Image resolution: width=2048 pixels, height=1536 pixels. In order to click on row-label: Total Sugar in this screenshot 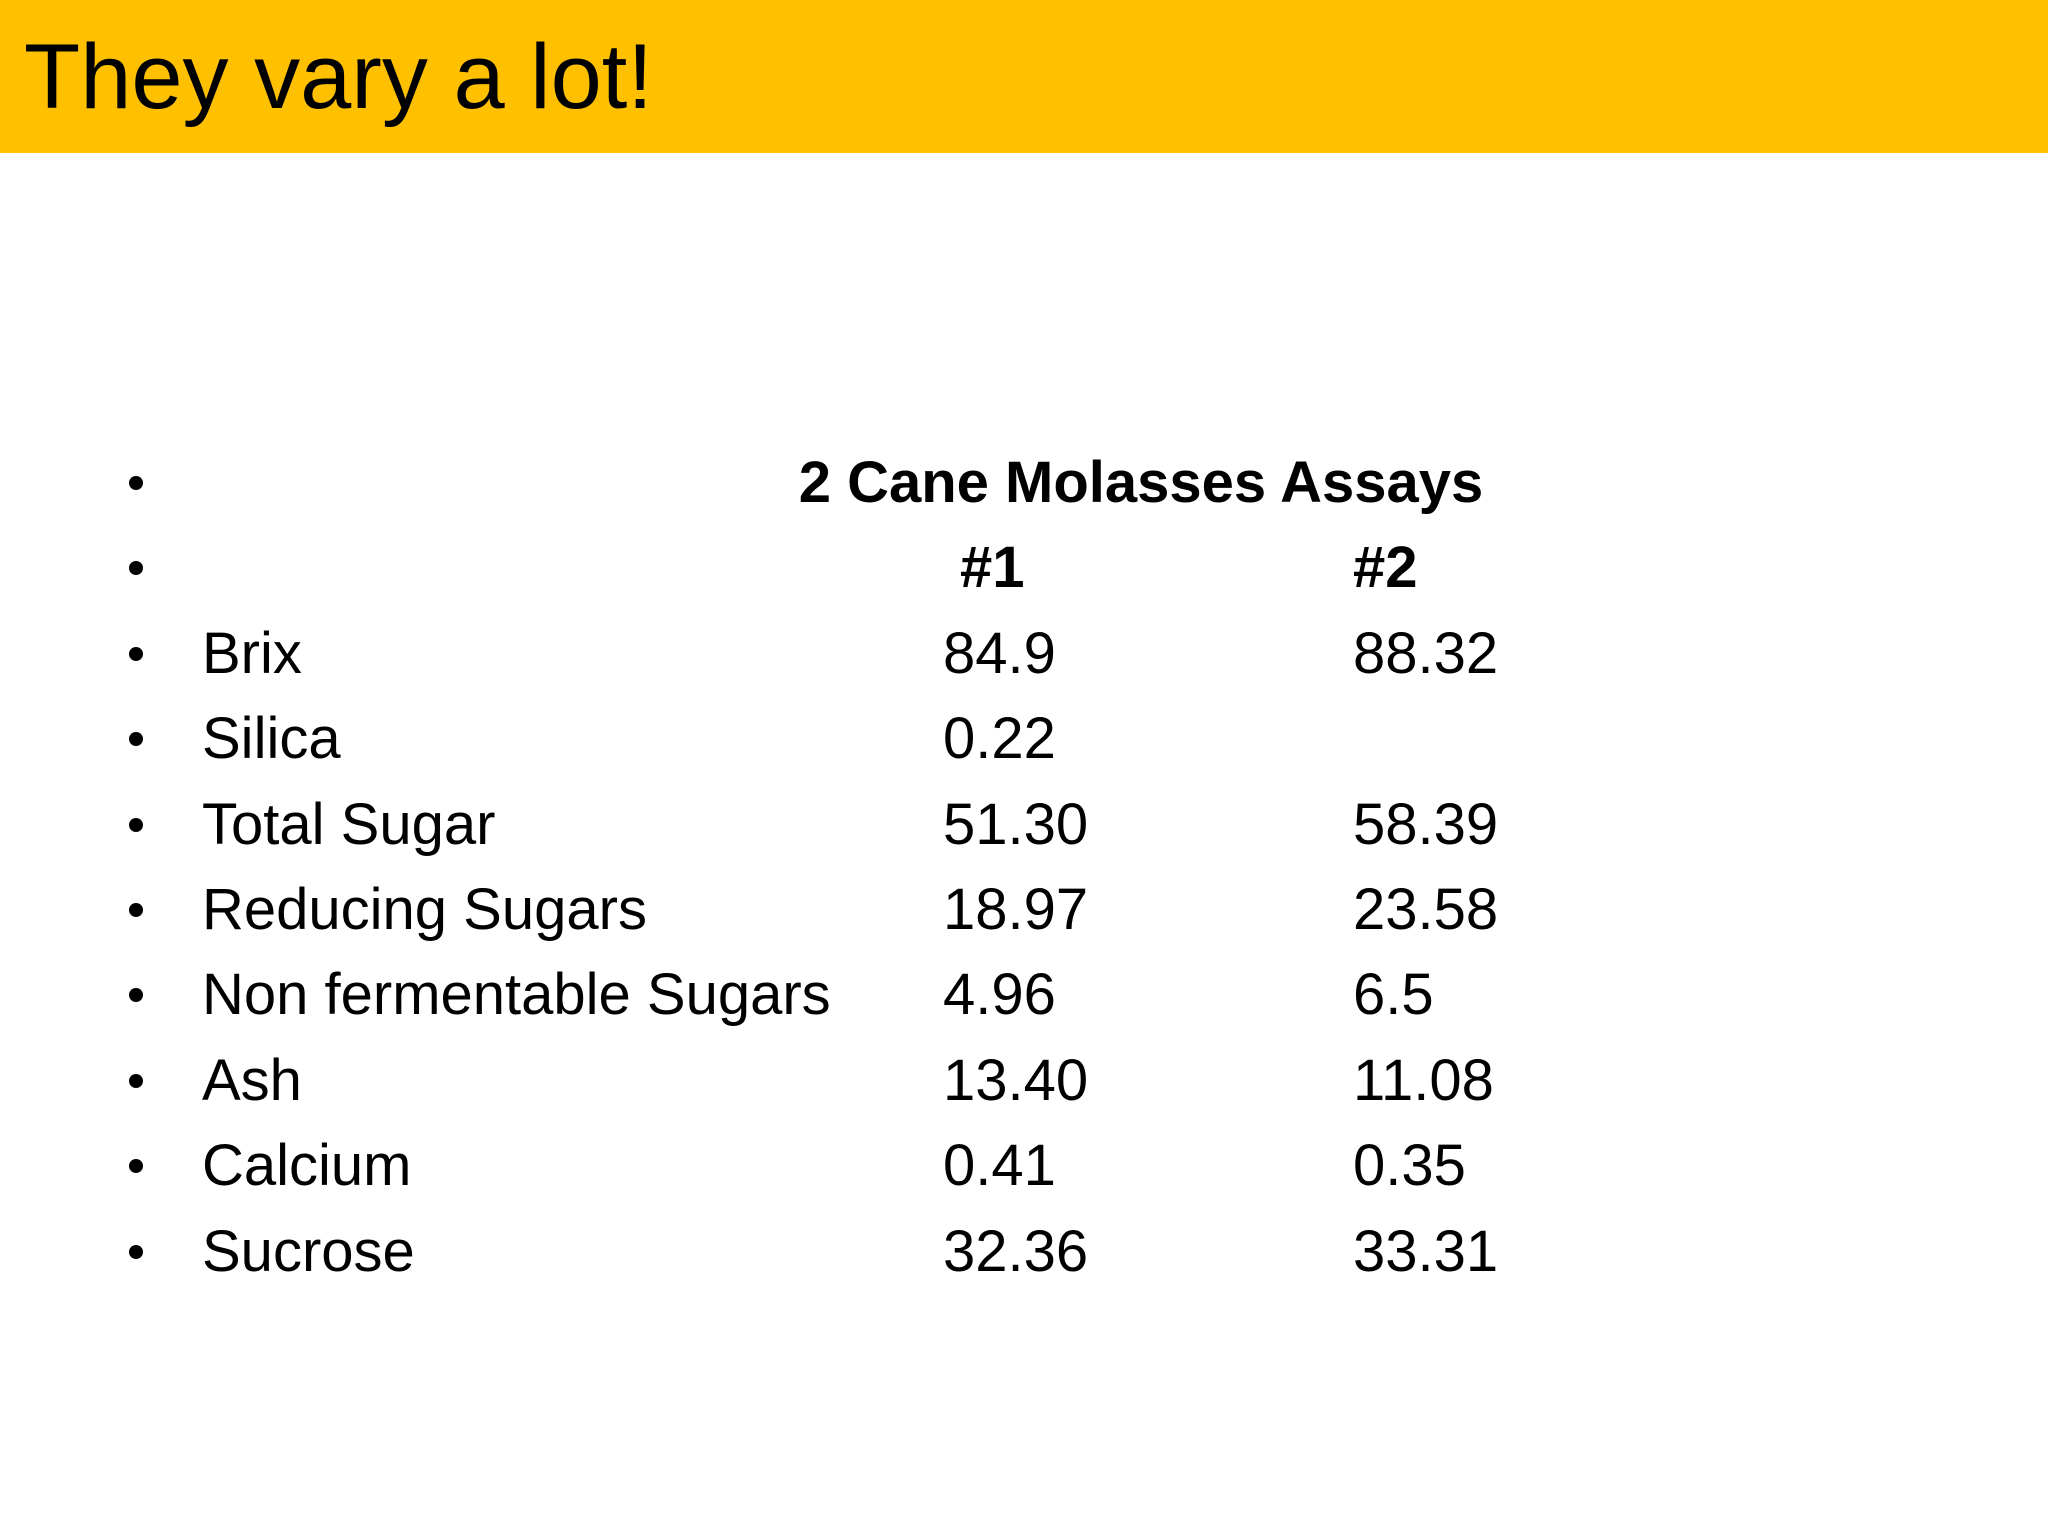, I will do `click(349, 824)`.